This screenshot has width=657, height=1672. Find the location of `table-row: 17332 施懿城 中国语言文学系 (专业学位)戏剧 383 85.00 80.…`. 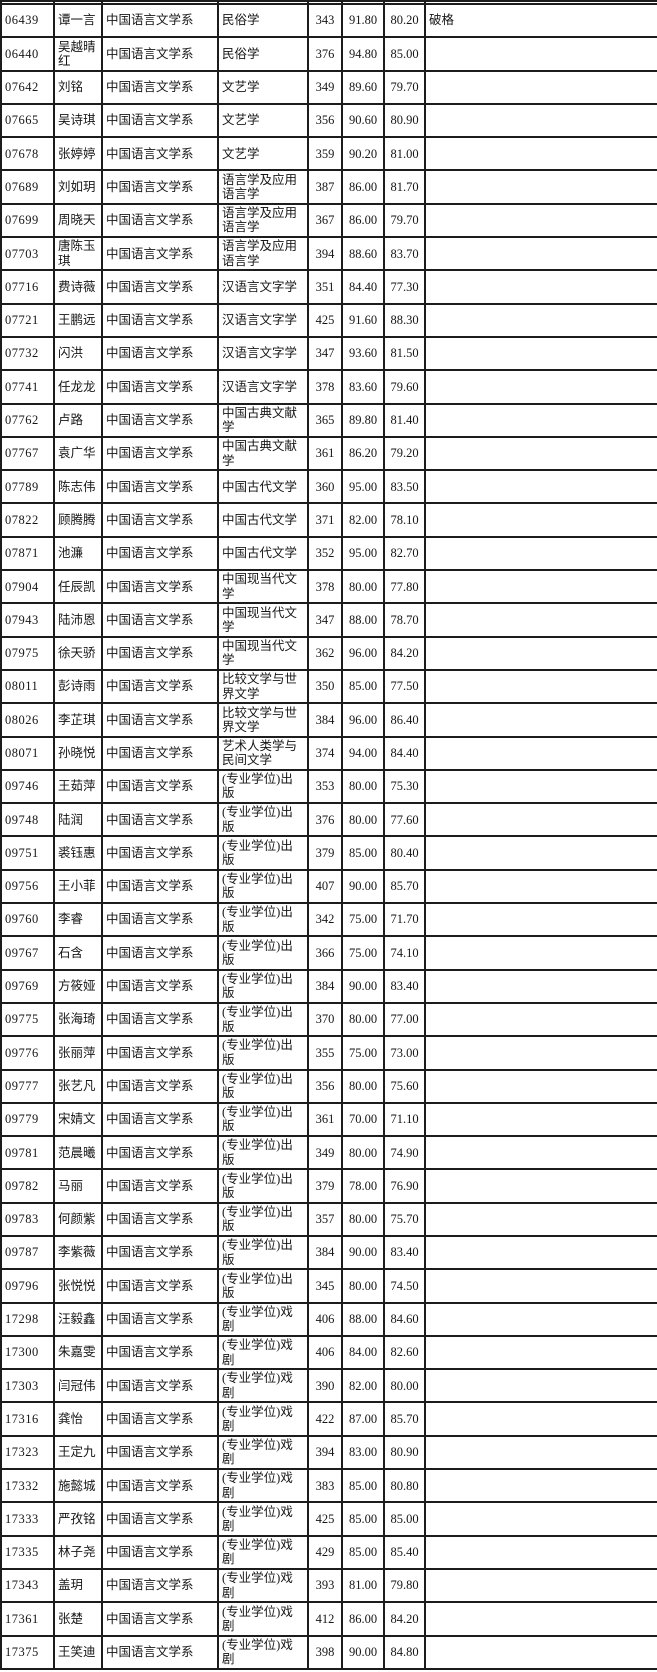

table-row: 17332 施懿城 中国语言文学系 (专业学位)戏剧 383 85.00 80.… is located at coordinates (328, 1486).